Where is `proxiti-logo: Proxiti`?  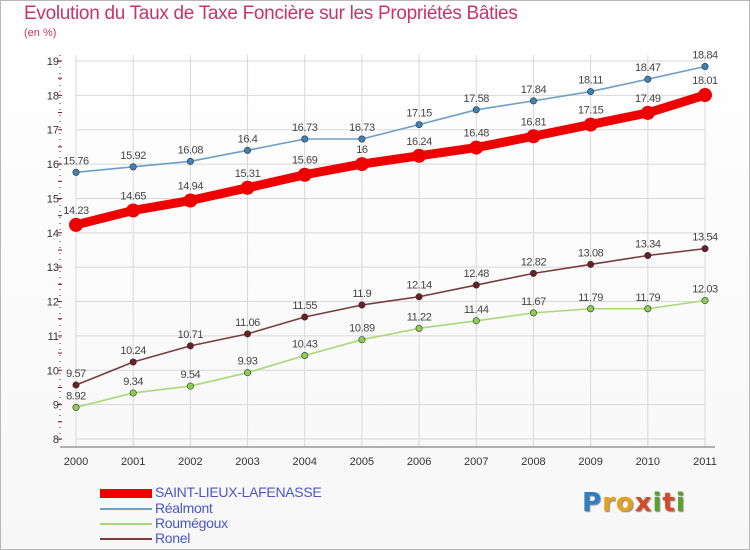 proxiti-logo: Proxiti is located at coordinates (634, 503).